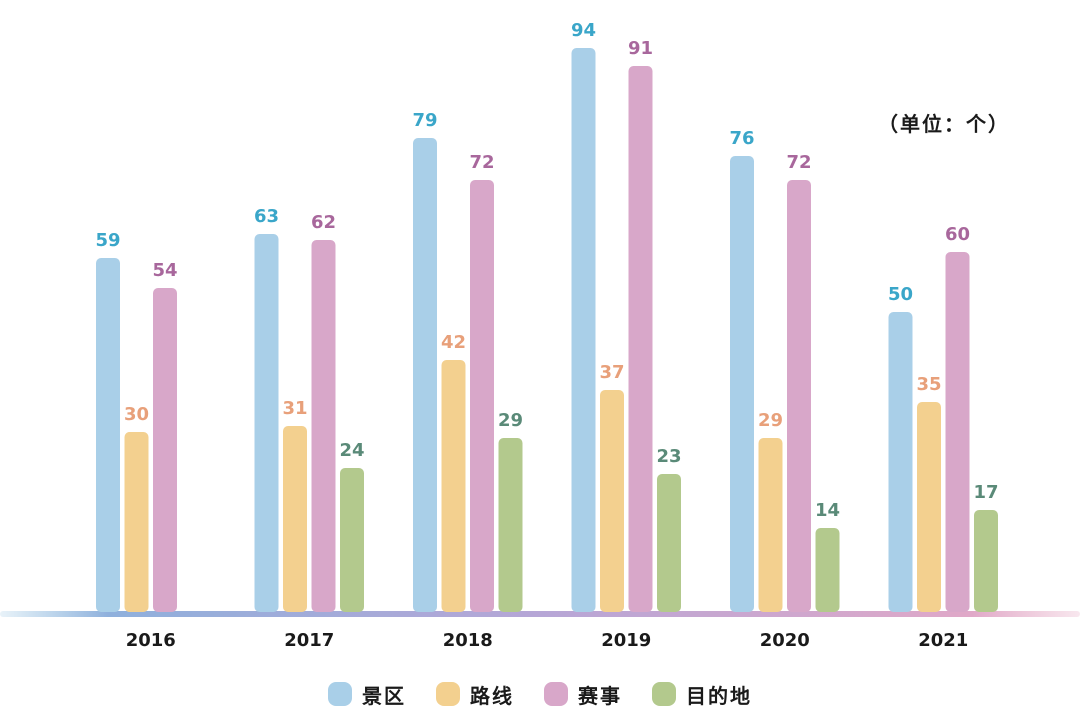 The height and width of the screenshot is (712, 1080). Describe the element at coordinates (583, 30) in the screenshot. I see `value-label-2019-0: 94` at that location.